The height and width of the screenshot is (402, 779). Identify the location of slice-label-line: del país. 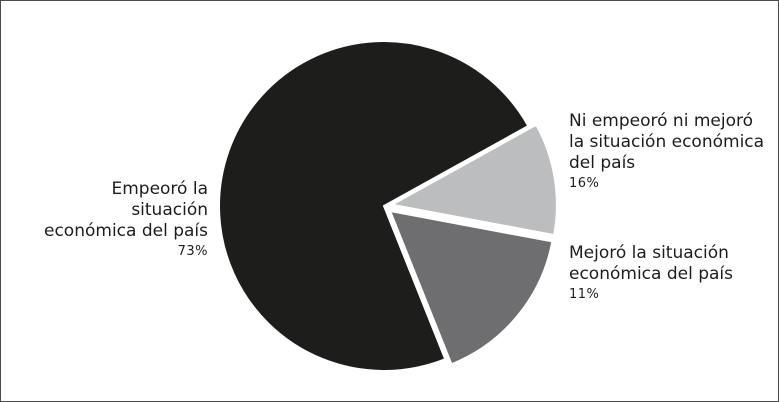
(602, 163).